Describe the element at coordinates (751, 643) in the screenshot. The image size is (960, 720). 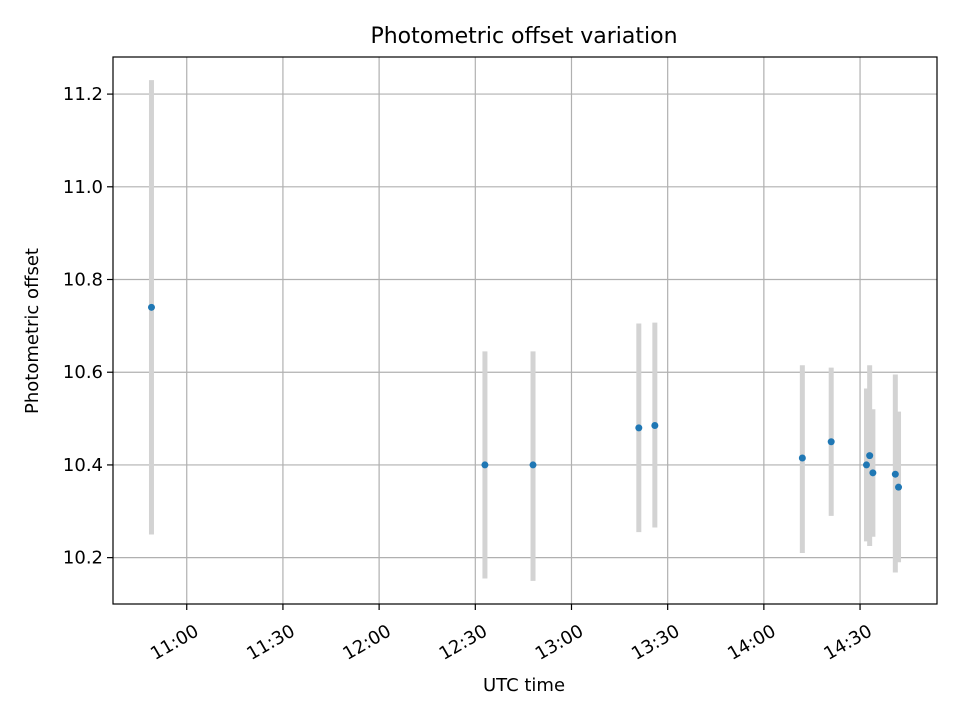
I see `x-tick-label: 14:00` at that location.